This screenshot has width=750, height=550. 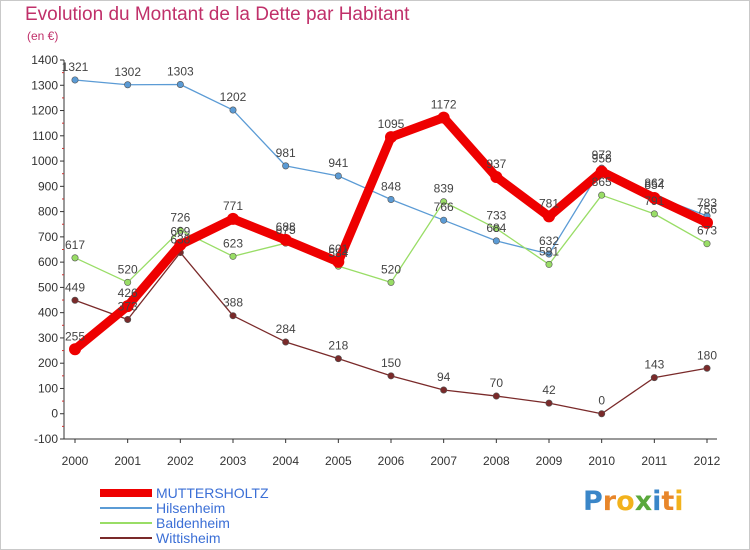 I want to click on data-label: 937, so click(x=496, y=164).